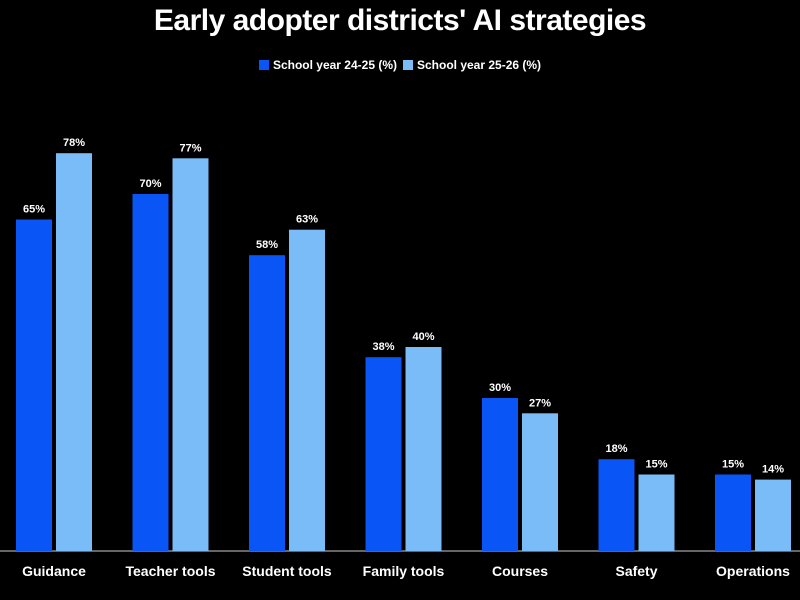 The image size is (800, 600). Describe the element at coordinates (656, 512) in the screenshot. I see `bar-series-2-safety` at that location.